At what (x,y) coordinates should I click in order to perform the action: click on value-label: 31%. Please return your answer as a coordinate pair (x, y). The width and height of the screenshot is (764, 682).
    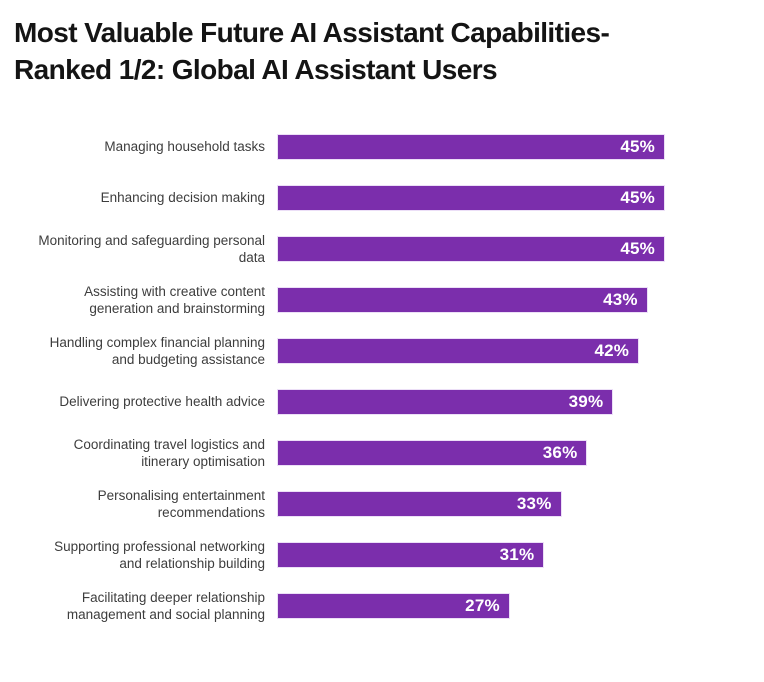
    Looking at the image, I should click on (517, 554).